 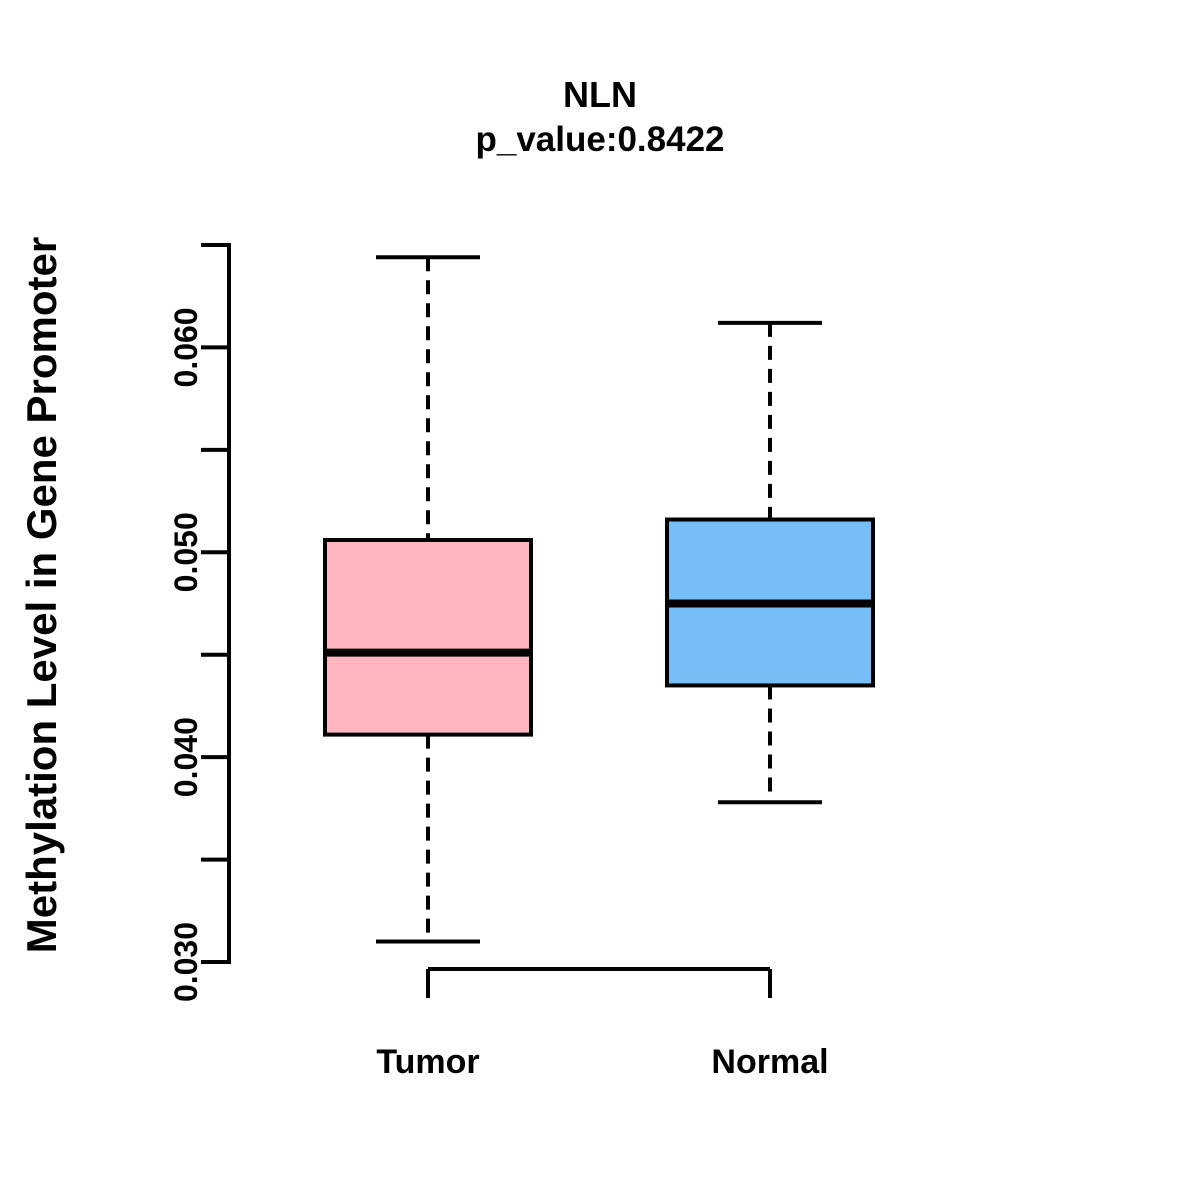 What do you see at coordinates (186, 757) in the screenshot?
I see `y-axis-tick-label: 0.040` at bounding box center [186, 757].